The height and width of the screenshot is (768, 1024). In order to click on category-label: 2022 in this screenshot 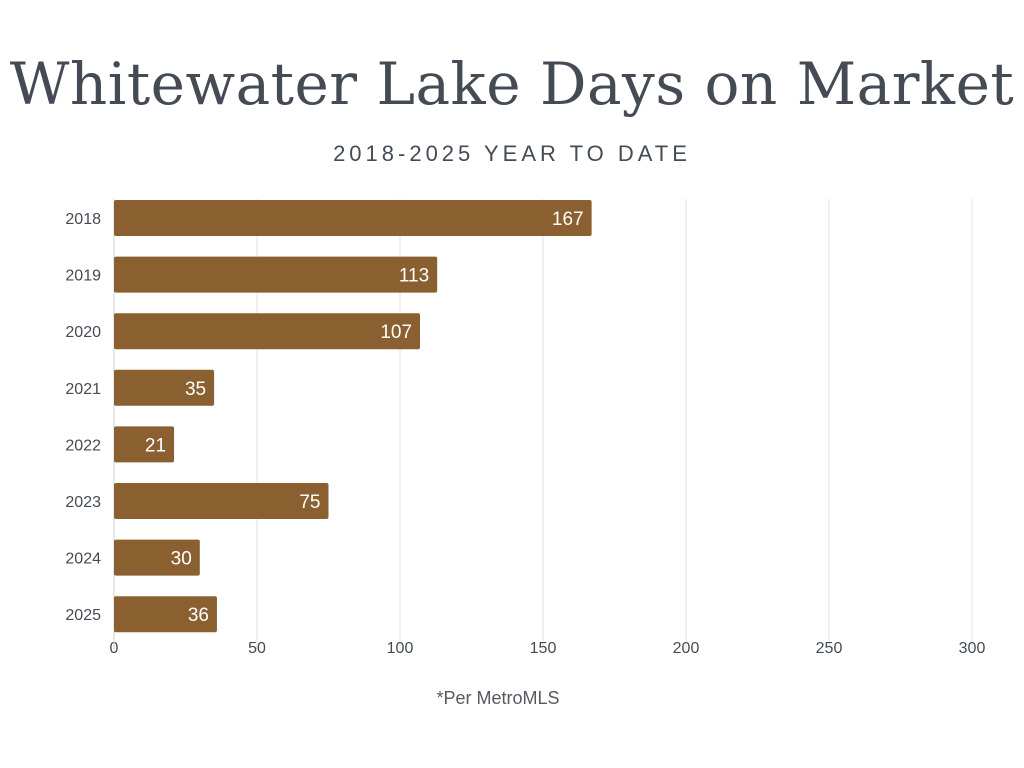, I will do `click(83, 445)`.